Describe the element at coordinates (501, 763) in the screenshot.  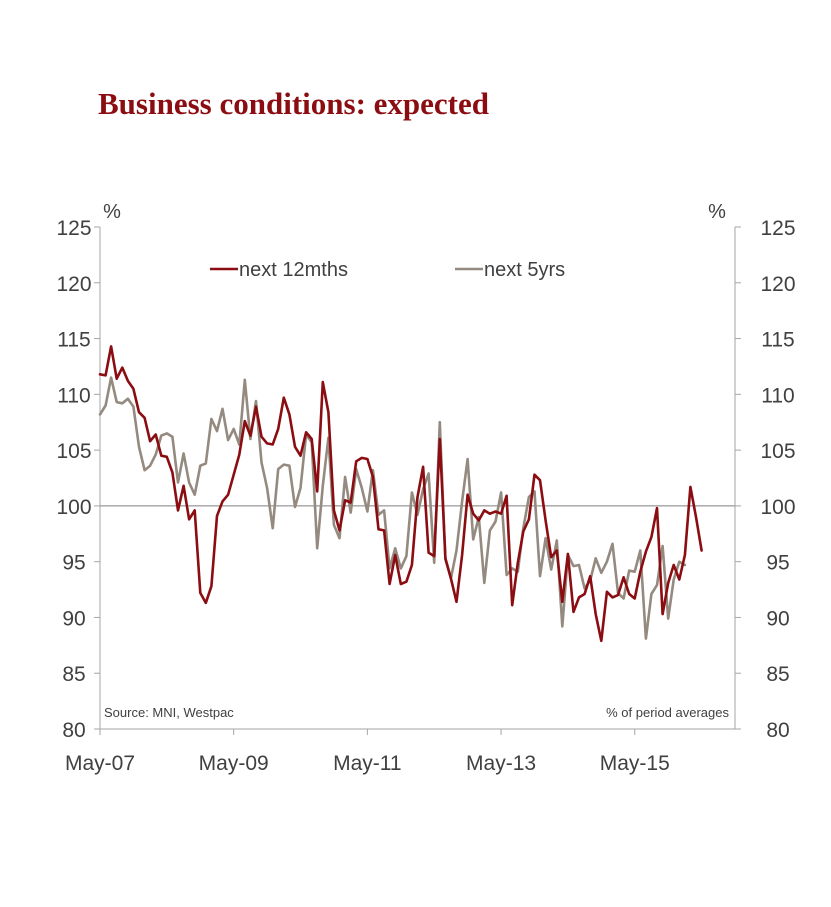
I see `x-tick-label-May-13: May-13` at that location.